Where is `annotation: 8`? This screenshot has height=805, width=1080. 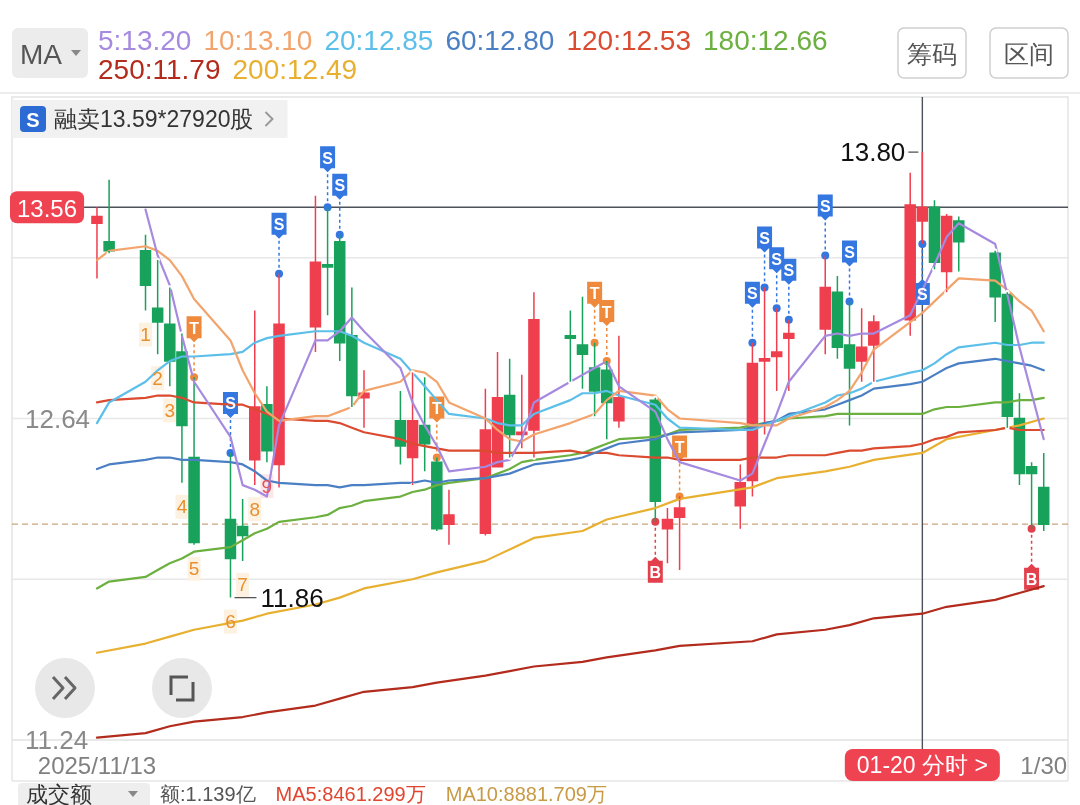
annotation: 8 is located at coordinates (255, 509).